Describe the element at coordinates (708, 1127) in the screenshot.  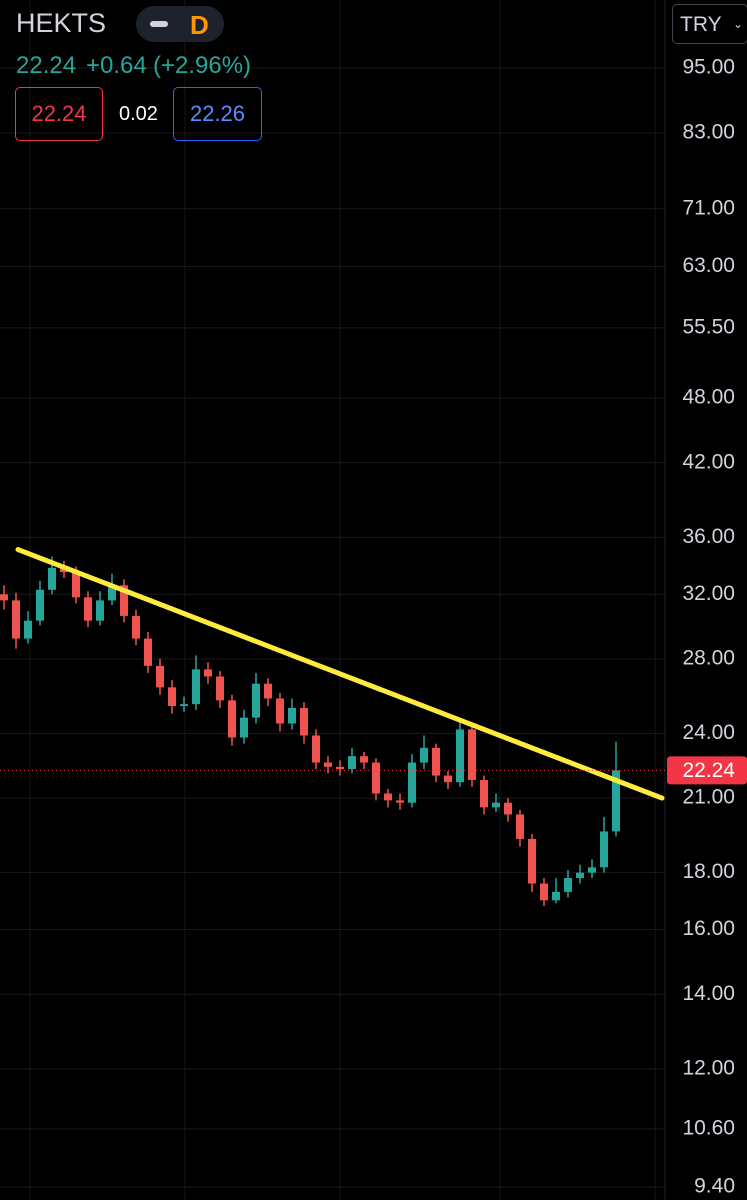
I see `y-tick-label: 10.60` at that location.